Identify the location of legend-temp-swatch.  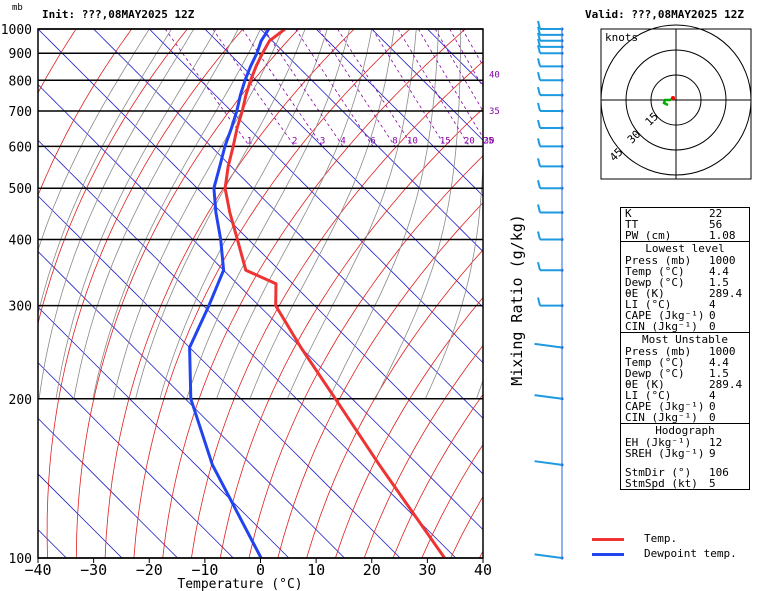
(608, 539).